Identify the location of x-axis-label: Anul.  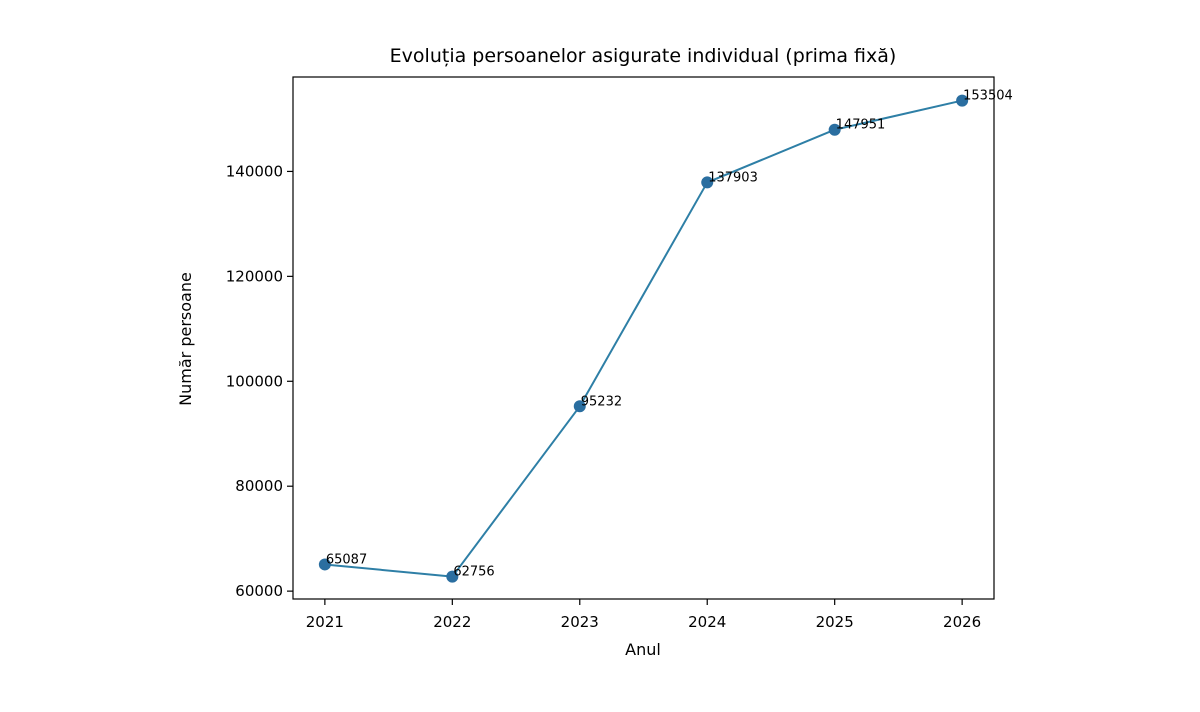
(643, 649).